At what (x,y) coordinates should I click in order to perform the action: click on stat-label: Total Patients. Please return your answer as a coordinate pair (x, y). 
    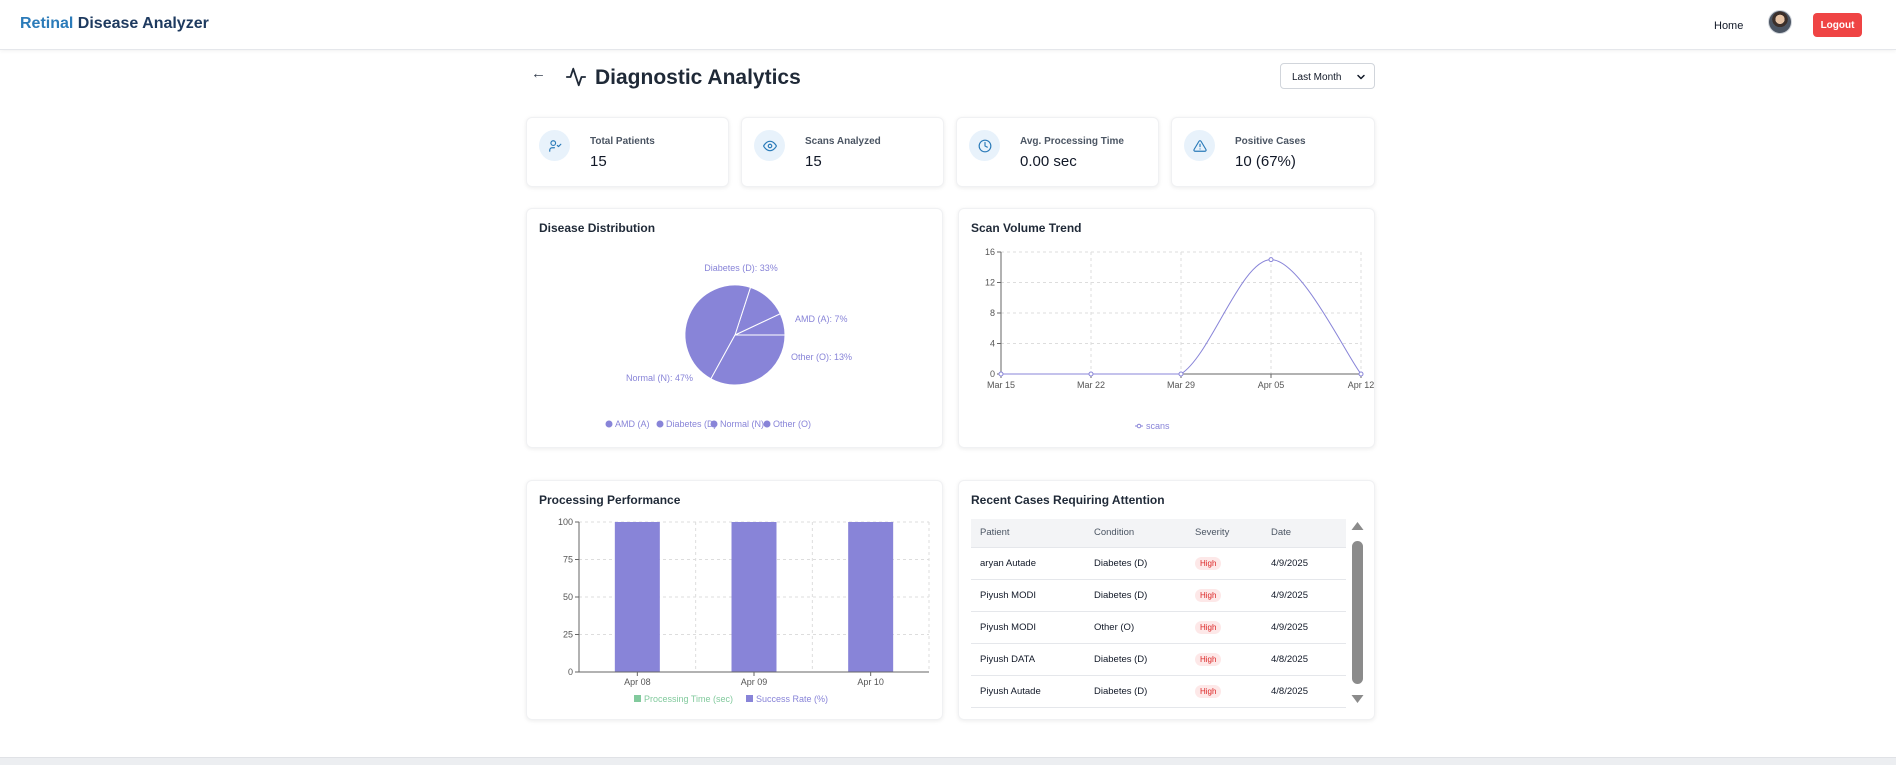
    Looking at the image, I should click on (622, 141).